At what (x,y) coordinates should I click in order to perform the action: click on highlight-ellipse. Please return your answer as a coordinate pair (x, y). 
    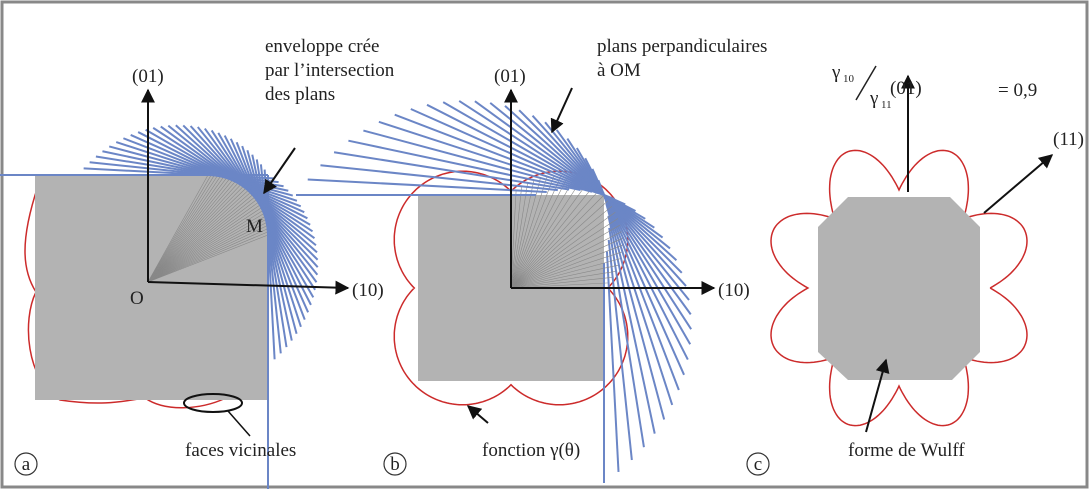
    Looking at the image, I should click on (213, 403).